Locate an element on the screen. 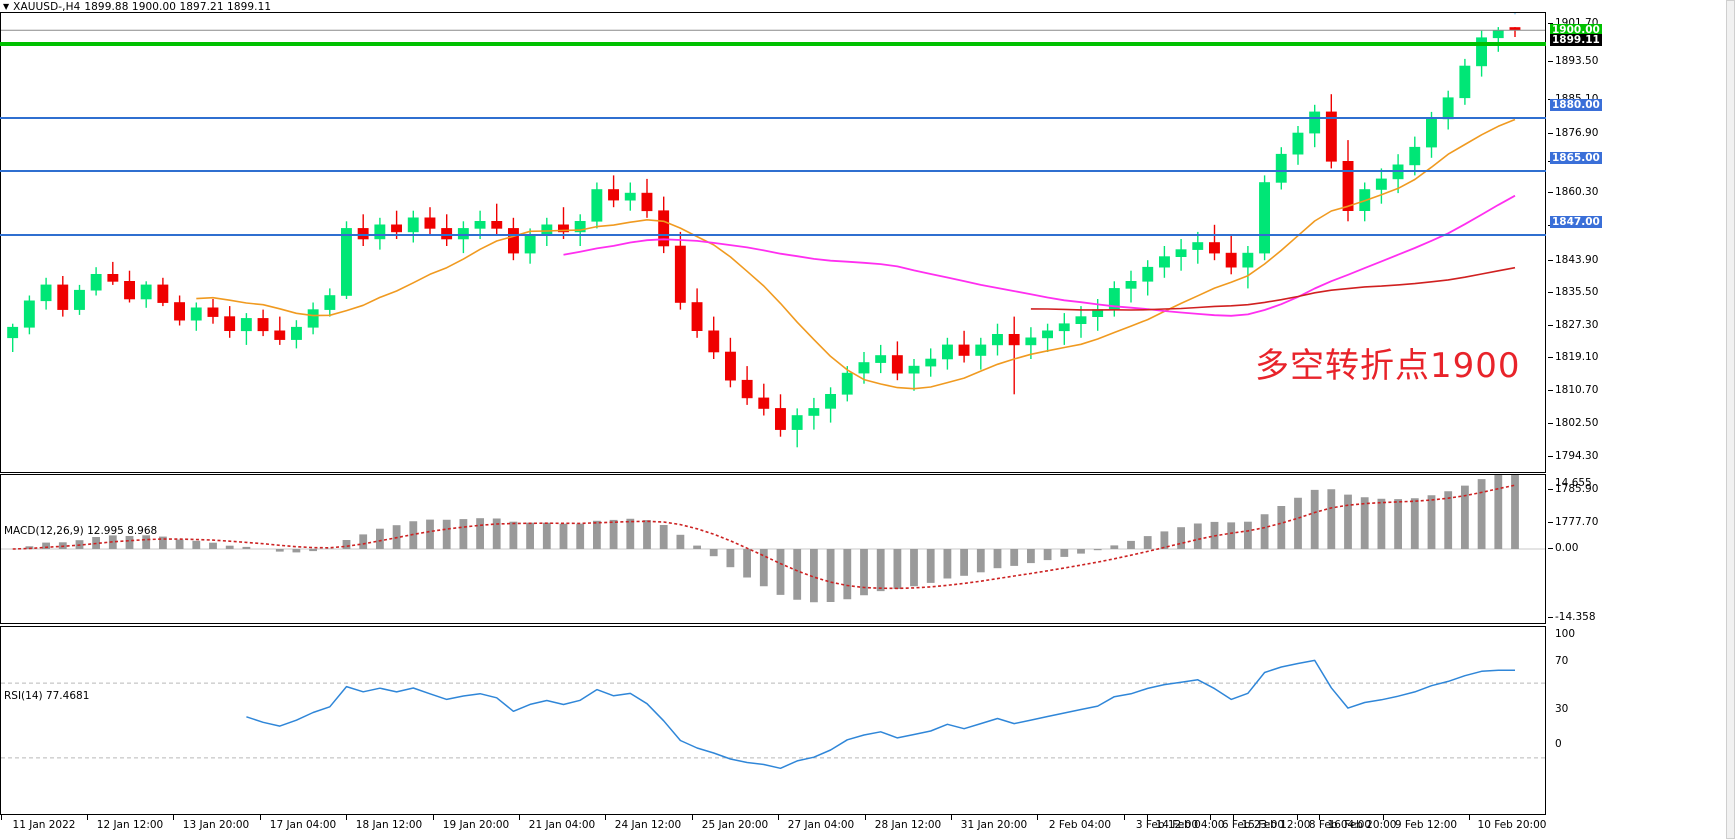 This screenshot has width=1735, height=839. axis-tick-label: 100 is located at coordinates (1565, 634).